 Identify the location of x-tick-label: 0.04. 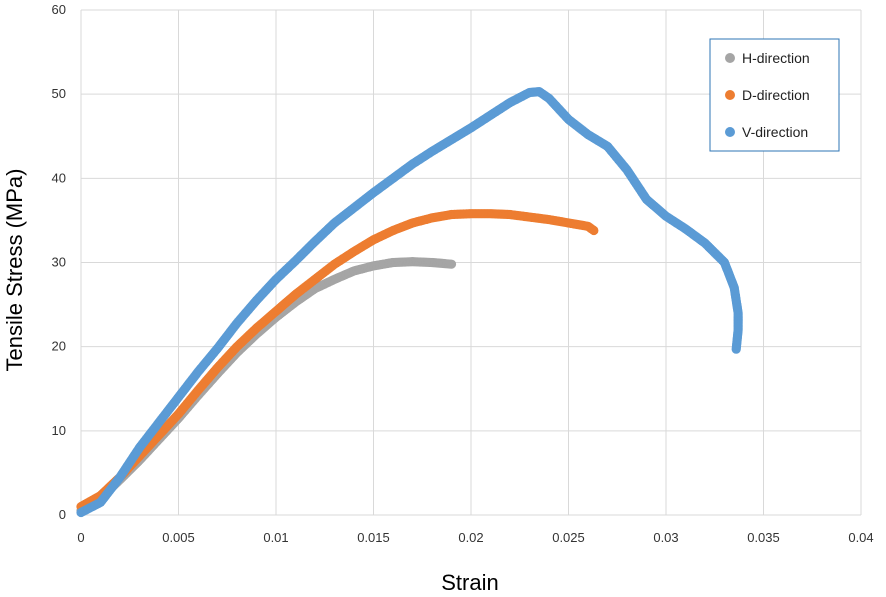
(860, 537).